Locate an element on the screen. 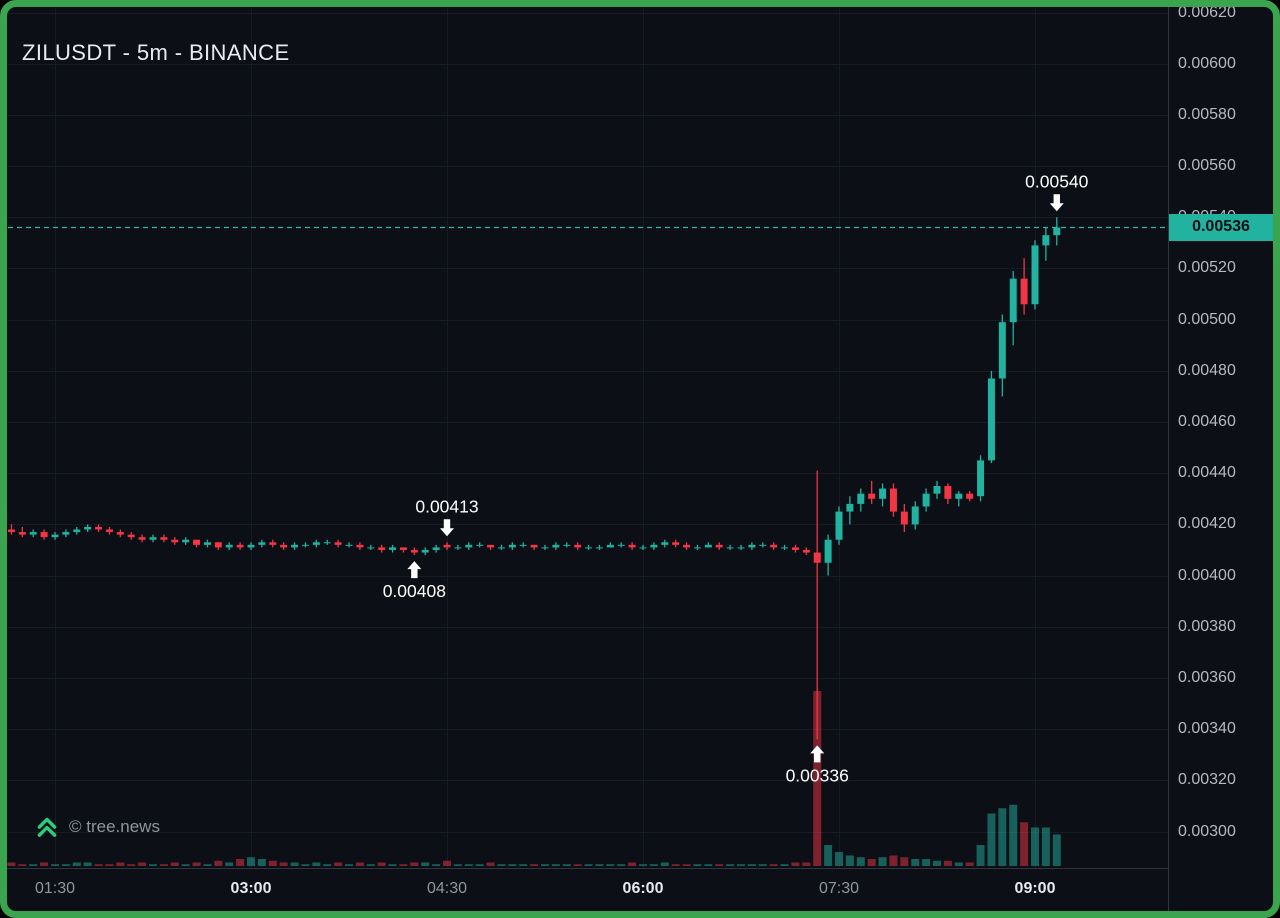  price-annotation: 0.00336 is located at coordinates (817, 765).